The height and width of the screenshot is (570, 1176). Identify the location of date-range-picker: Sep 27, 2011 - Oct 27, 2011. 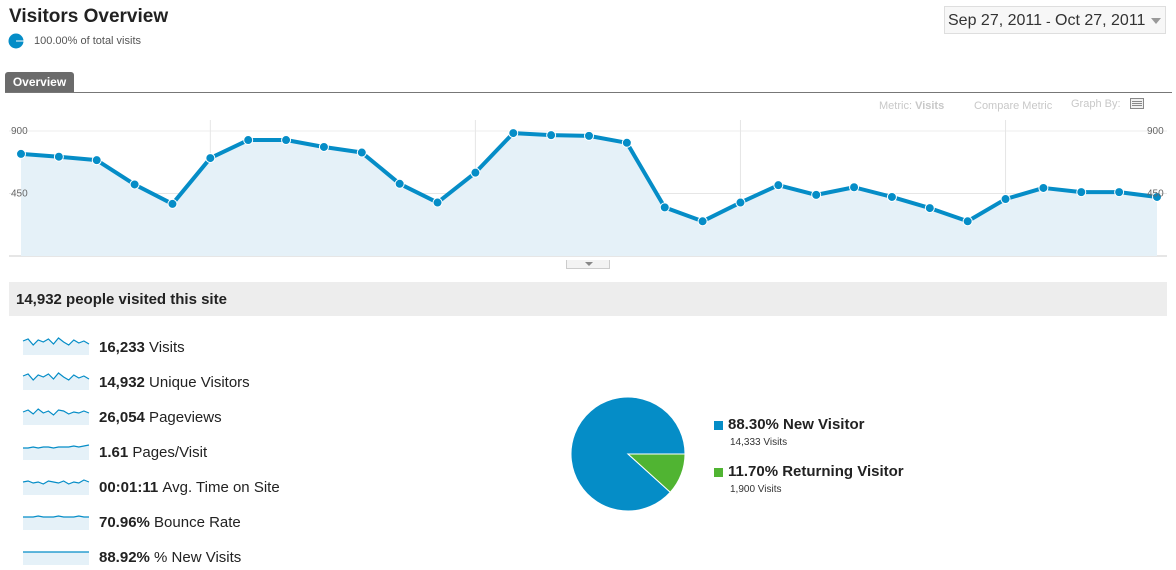
(1055, 20).